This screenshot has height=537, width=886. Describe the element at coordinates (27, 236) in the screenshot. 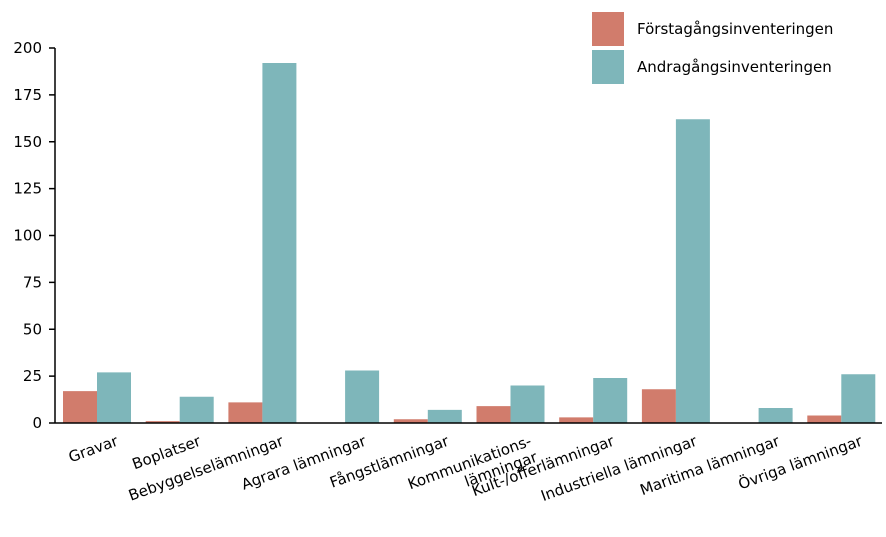

I see `y-tick-label-100: 100` at that location.